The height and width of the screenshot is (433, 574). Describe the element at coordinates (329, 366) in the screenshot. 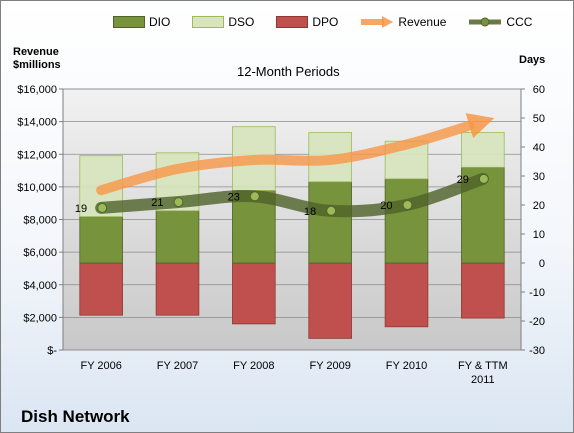

I see `x-tick-label: FY 2009` at that location.